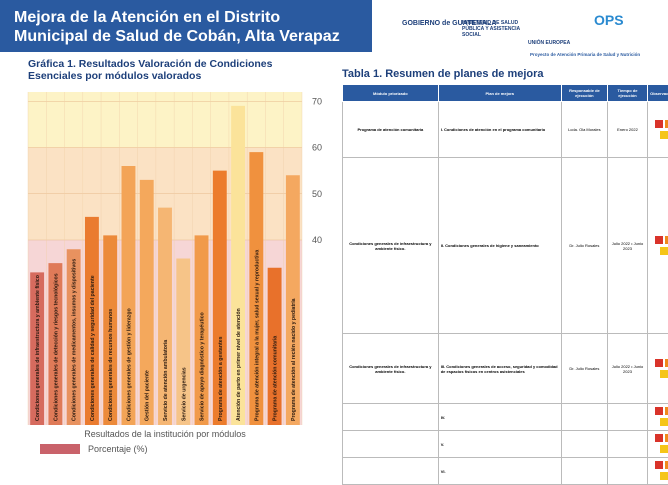 The height and width of the screenshot is (485, 668). What do you see at coordinates (221, 378) in the screenshot?
I see `category-label: Programa de atención a gestantes` at bounding box center [221, 378].